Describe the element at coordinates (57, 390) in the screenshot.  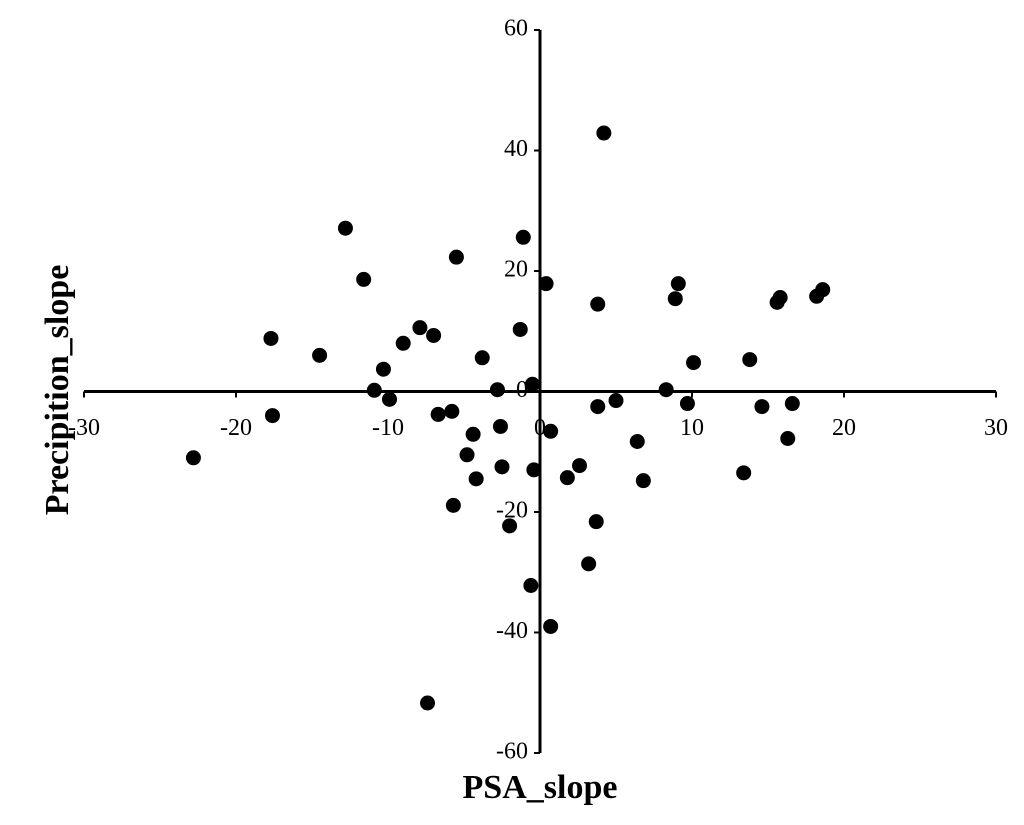
I see `y-axis-title: Precipition_slope` at that location.